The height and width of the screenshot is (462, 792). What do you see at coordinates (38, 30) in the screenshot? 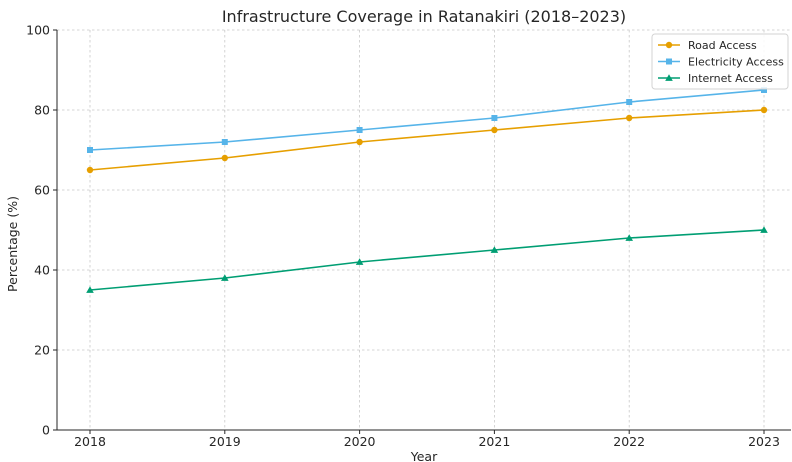
I see `y-tick-label: 100` at bounding box center [38, 30].